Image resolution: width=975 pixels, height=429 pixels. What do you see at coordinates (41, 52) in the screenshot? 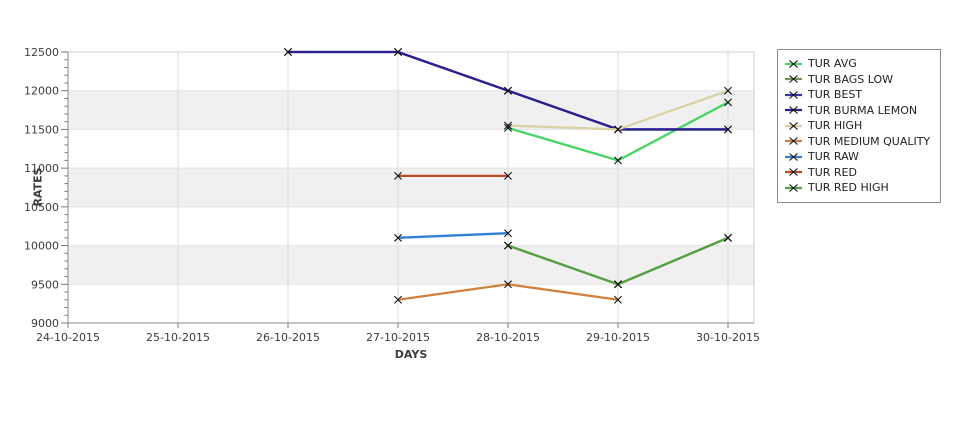
I see `y-tick-label: 12500` at bounding box center [41, 52].